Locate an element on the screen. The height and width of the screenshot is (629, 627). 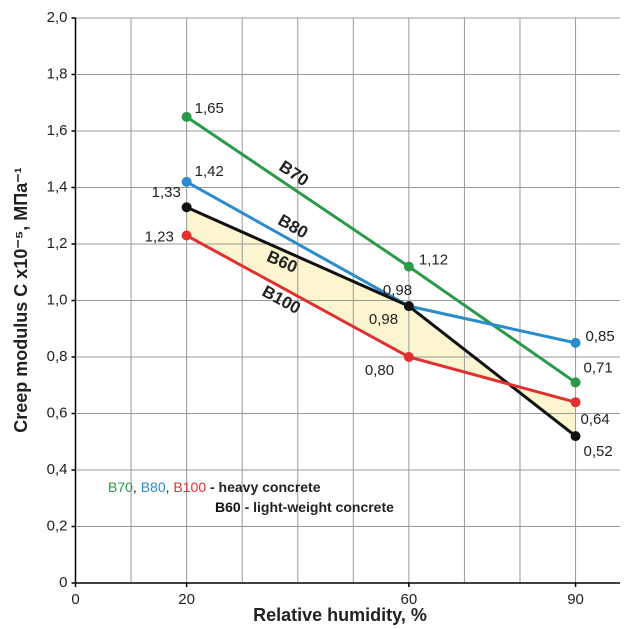
x-tick-label: 90 is located at coordinates (575, 599).